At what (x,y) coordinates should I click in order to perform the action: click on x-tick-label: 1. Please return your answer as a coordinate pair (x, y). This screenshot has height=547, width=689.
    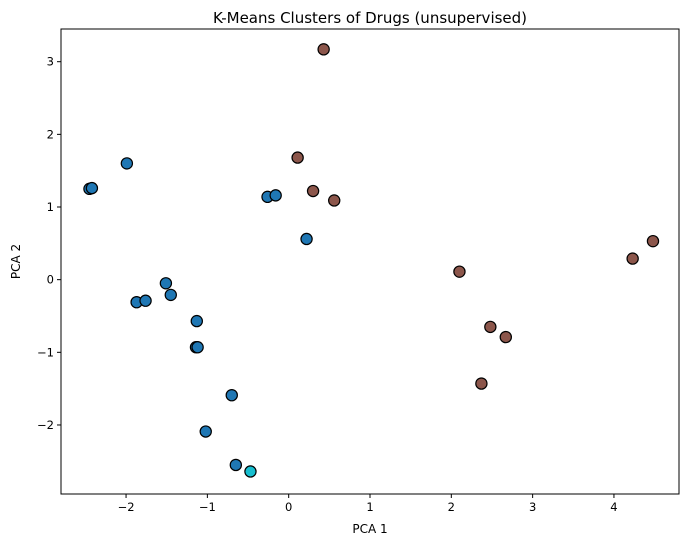
    Looking at the image, I should click on (369, 507).